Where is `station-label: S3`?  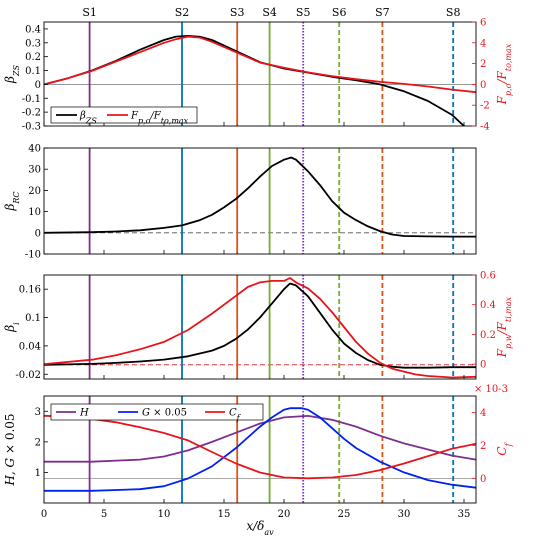 station-label: S3 is located at coordinates (237, 12).